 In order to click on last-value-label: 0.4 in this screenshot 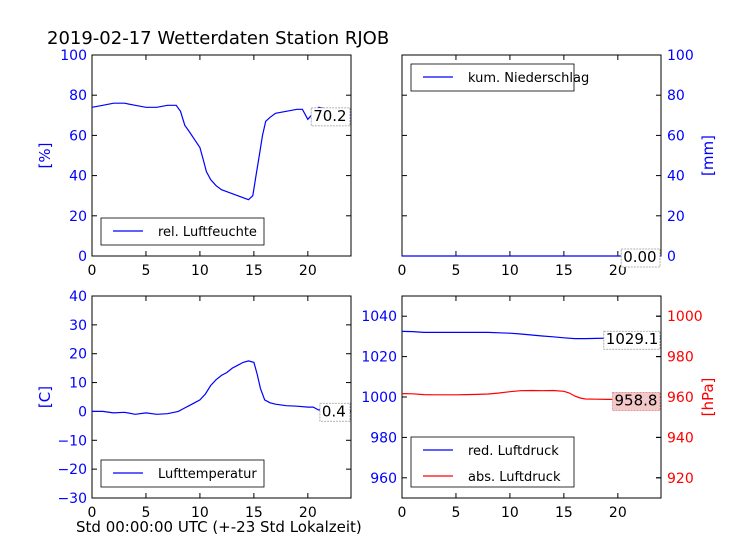, I will do `click(334, 411)`.